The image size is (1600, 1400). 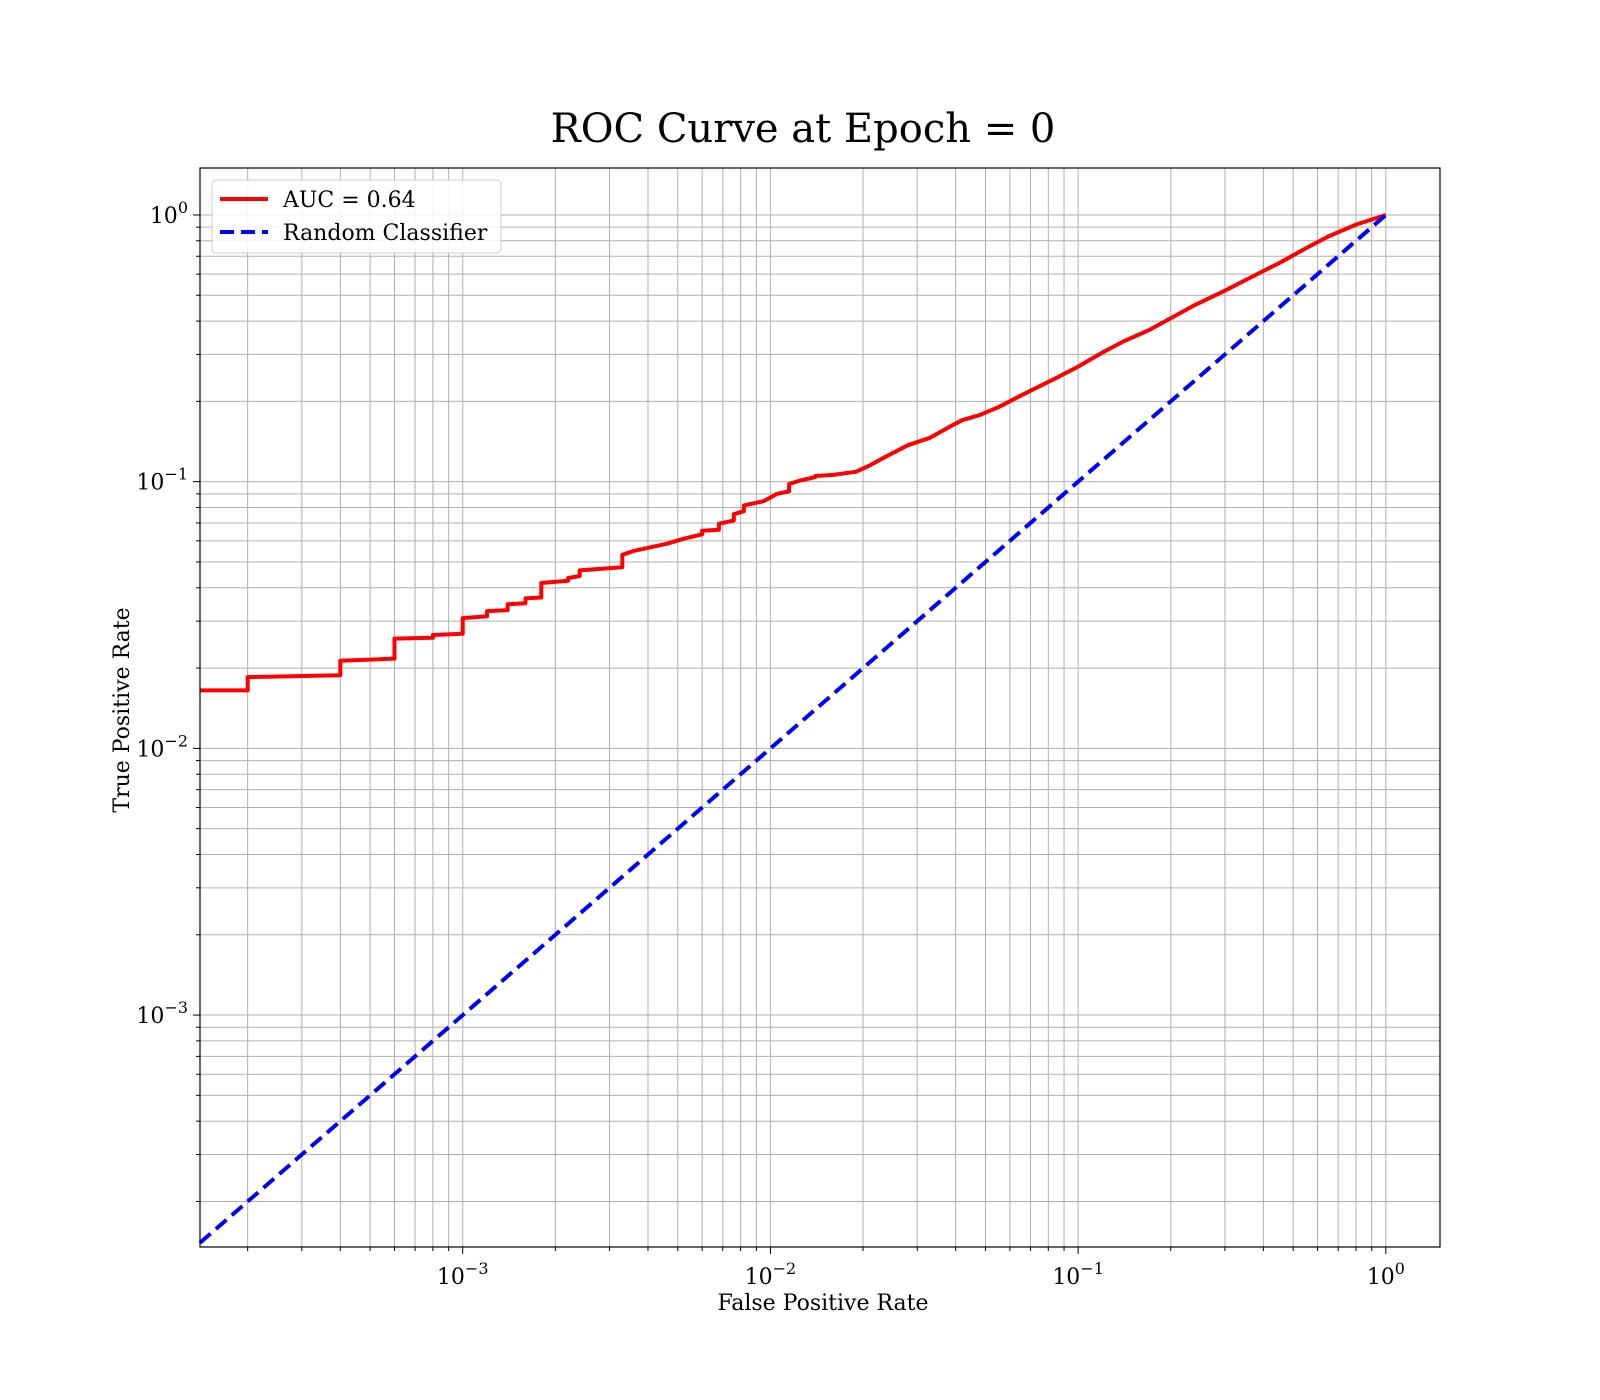 I want to click on legend-box, so click(x=356, y=216).